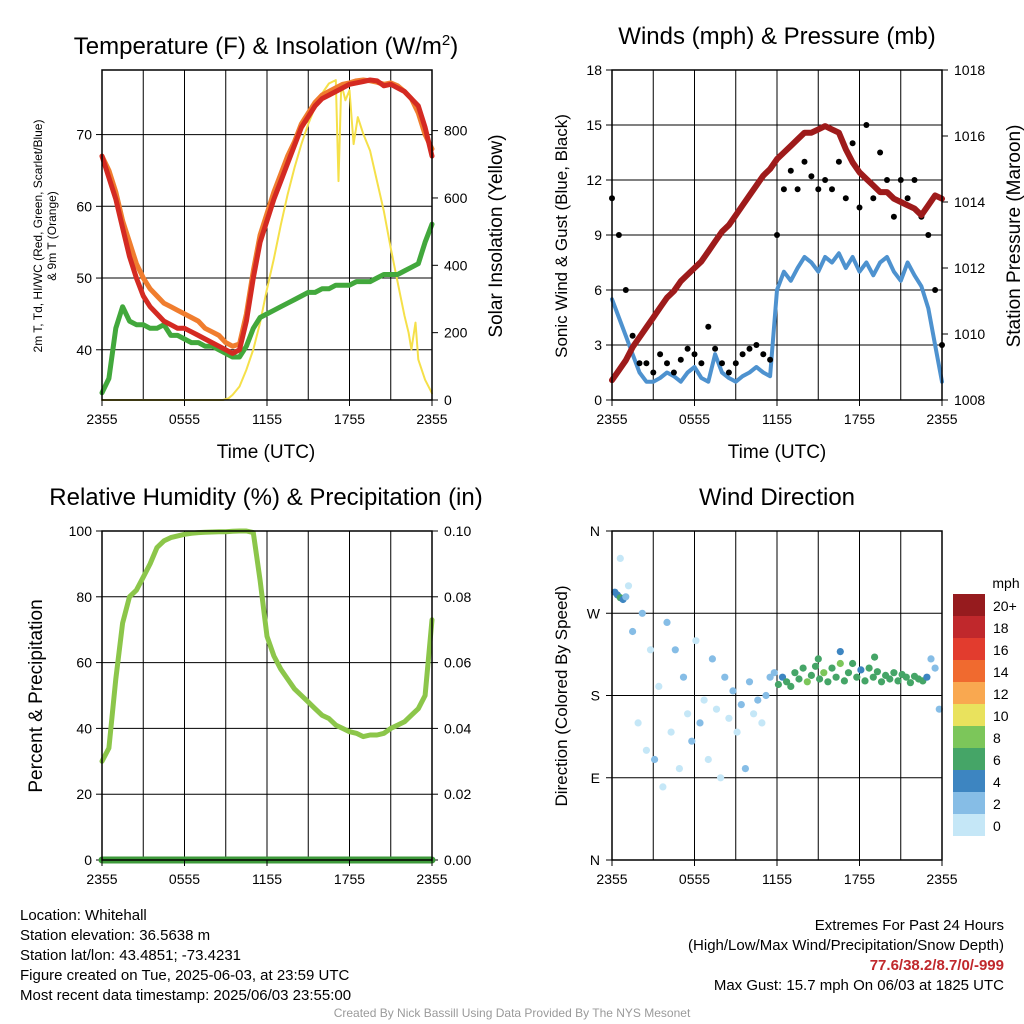  I want to click on rh-xtick-label: 1155, so click(267, 879).